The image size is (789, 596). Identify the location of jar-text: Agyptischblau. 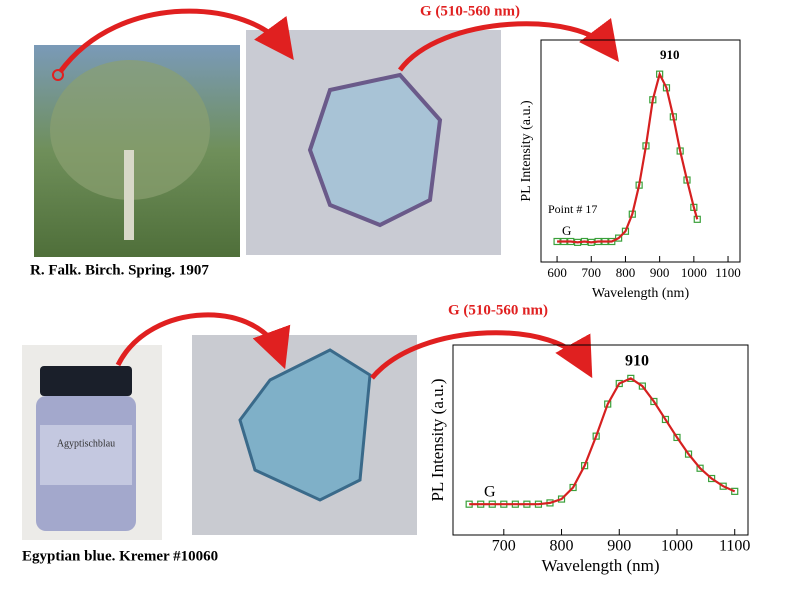
(86, 443).